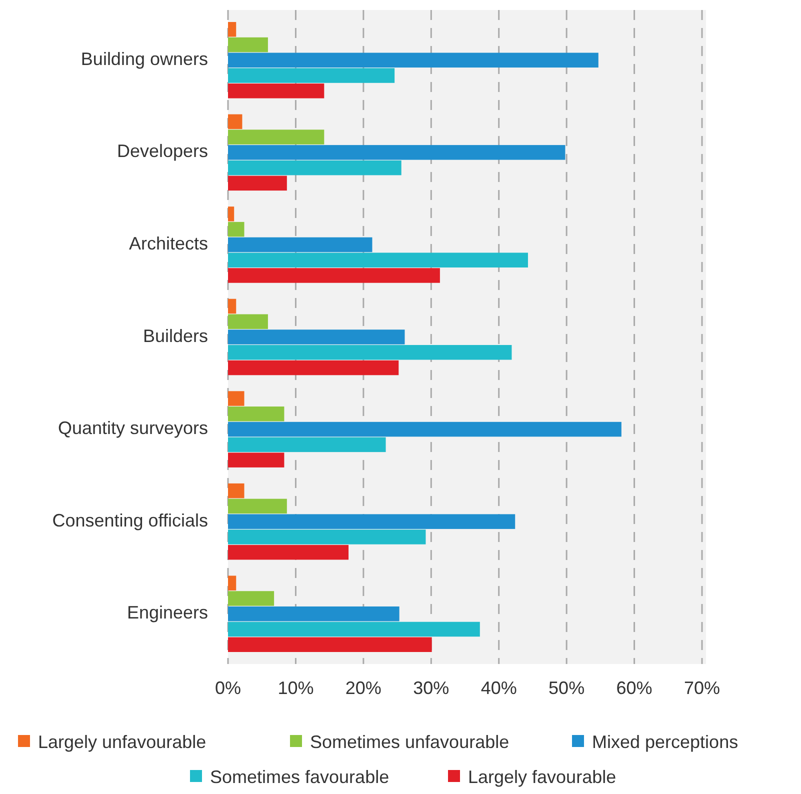  I want to click on legend-label: Mixed perceptions, so click(665, 742).